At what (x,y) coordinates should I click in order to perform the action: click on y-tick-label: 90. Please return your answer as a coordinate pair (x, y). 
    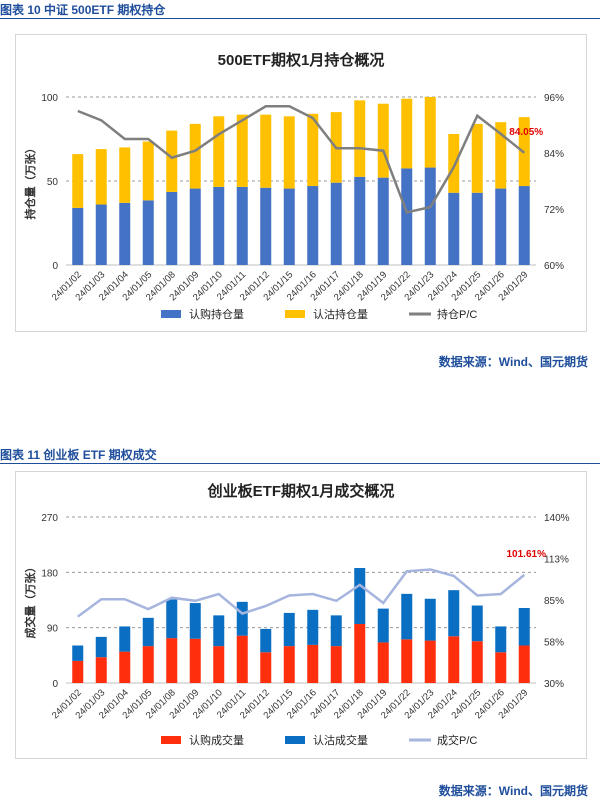
    Looking at the image, I should click on (53, 629).